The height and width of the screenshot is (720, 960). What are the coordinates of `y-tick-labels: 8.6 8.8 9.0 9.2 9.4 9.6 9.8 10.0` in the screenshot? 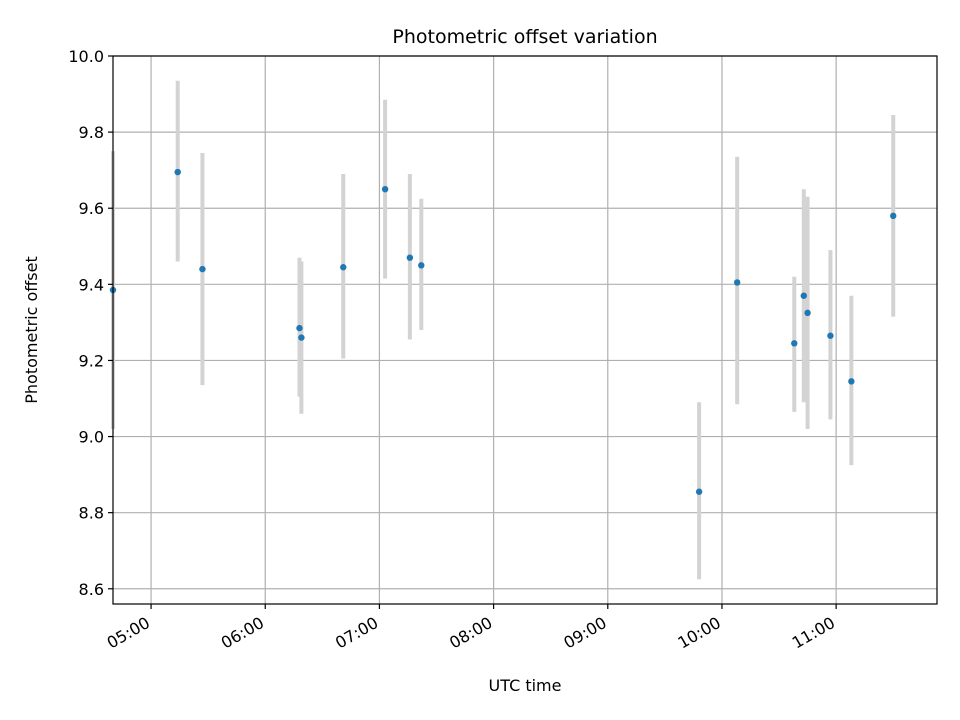 It's located at (86, 323).